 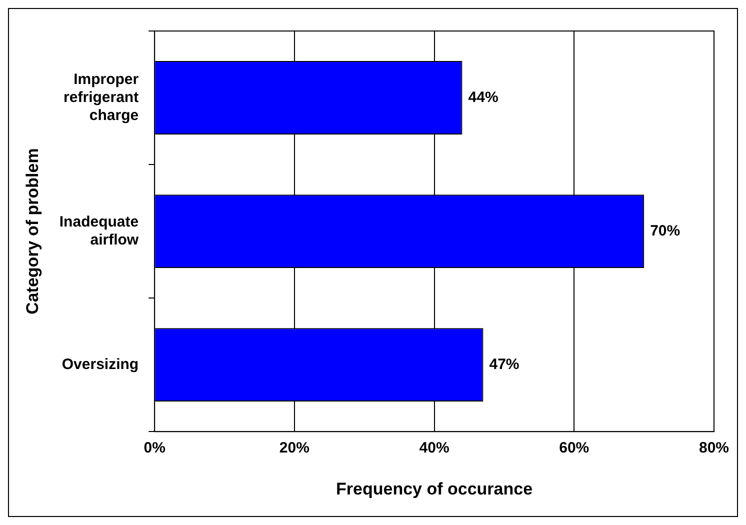 What do you see at coordinates (294, 448) in the screenshot?
I see `x-tick-label: 20%` at bounding box center [294, 448].